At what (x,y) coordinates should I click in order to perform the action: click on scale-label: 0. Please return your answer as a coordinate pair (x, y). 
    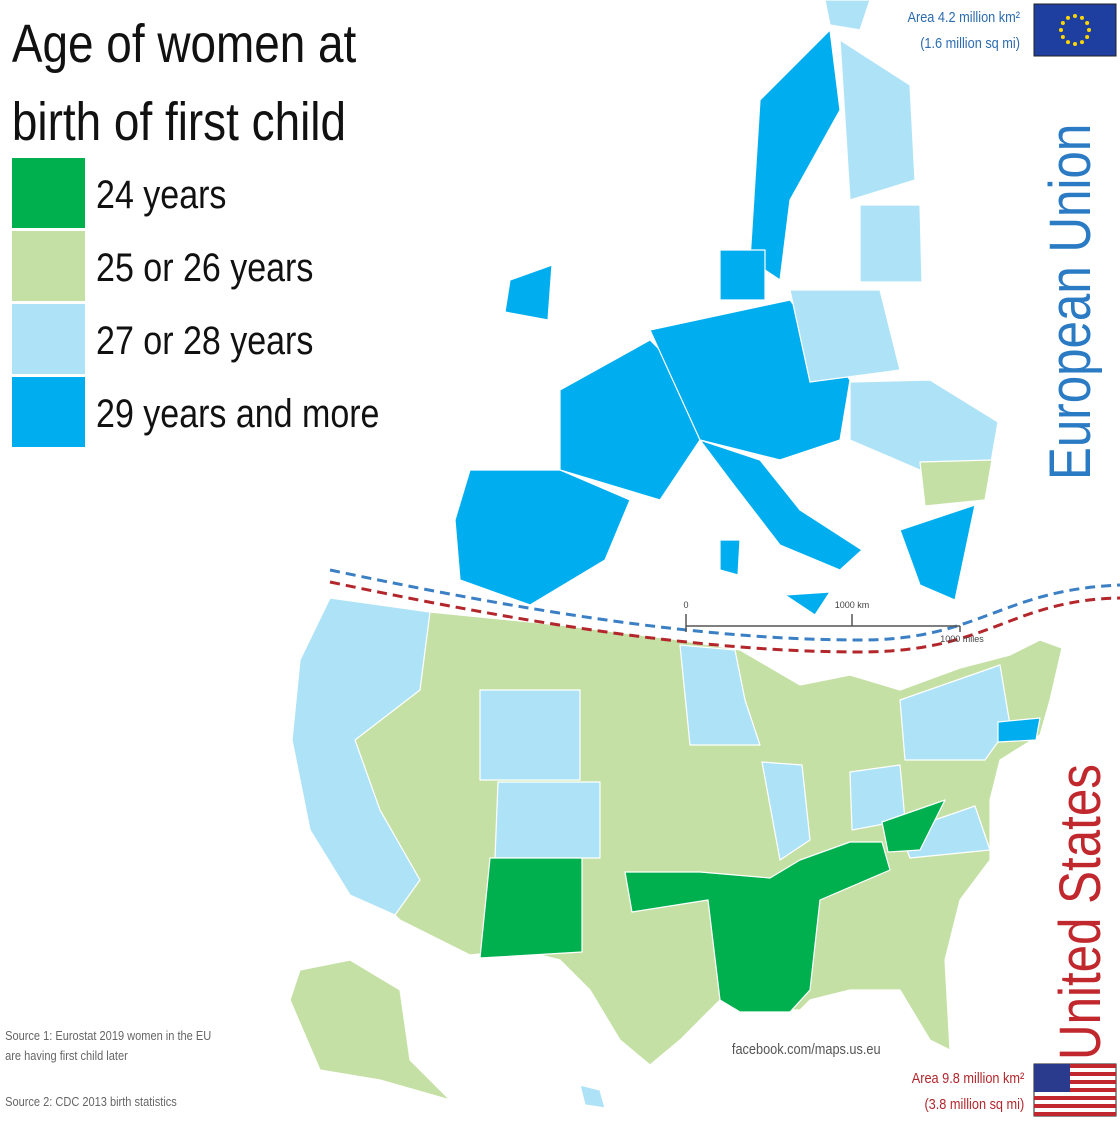
    Looking at the image, I should click on (685, 605).